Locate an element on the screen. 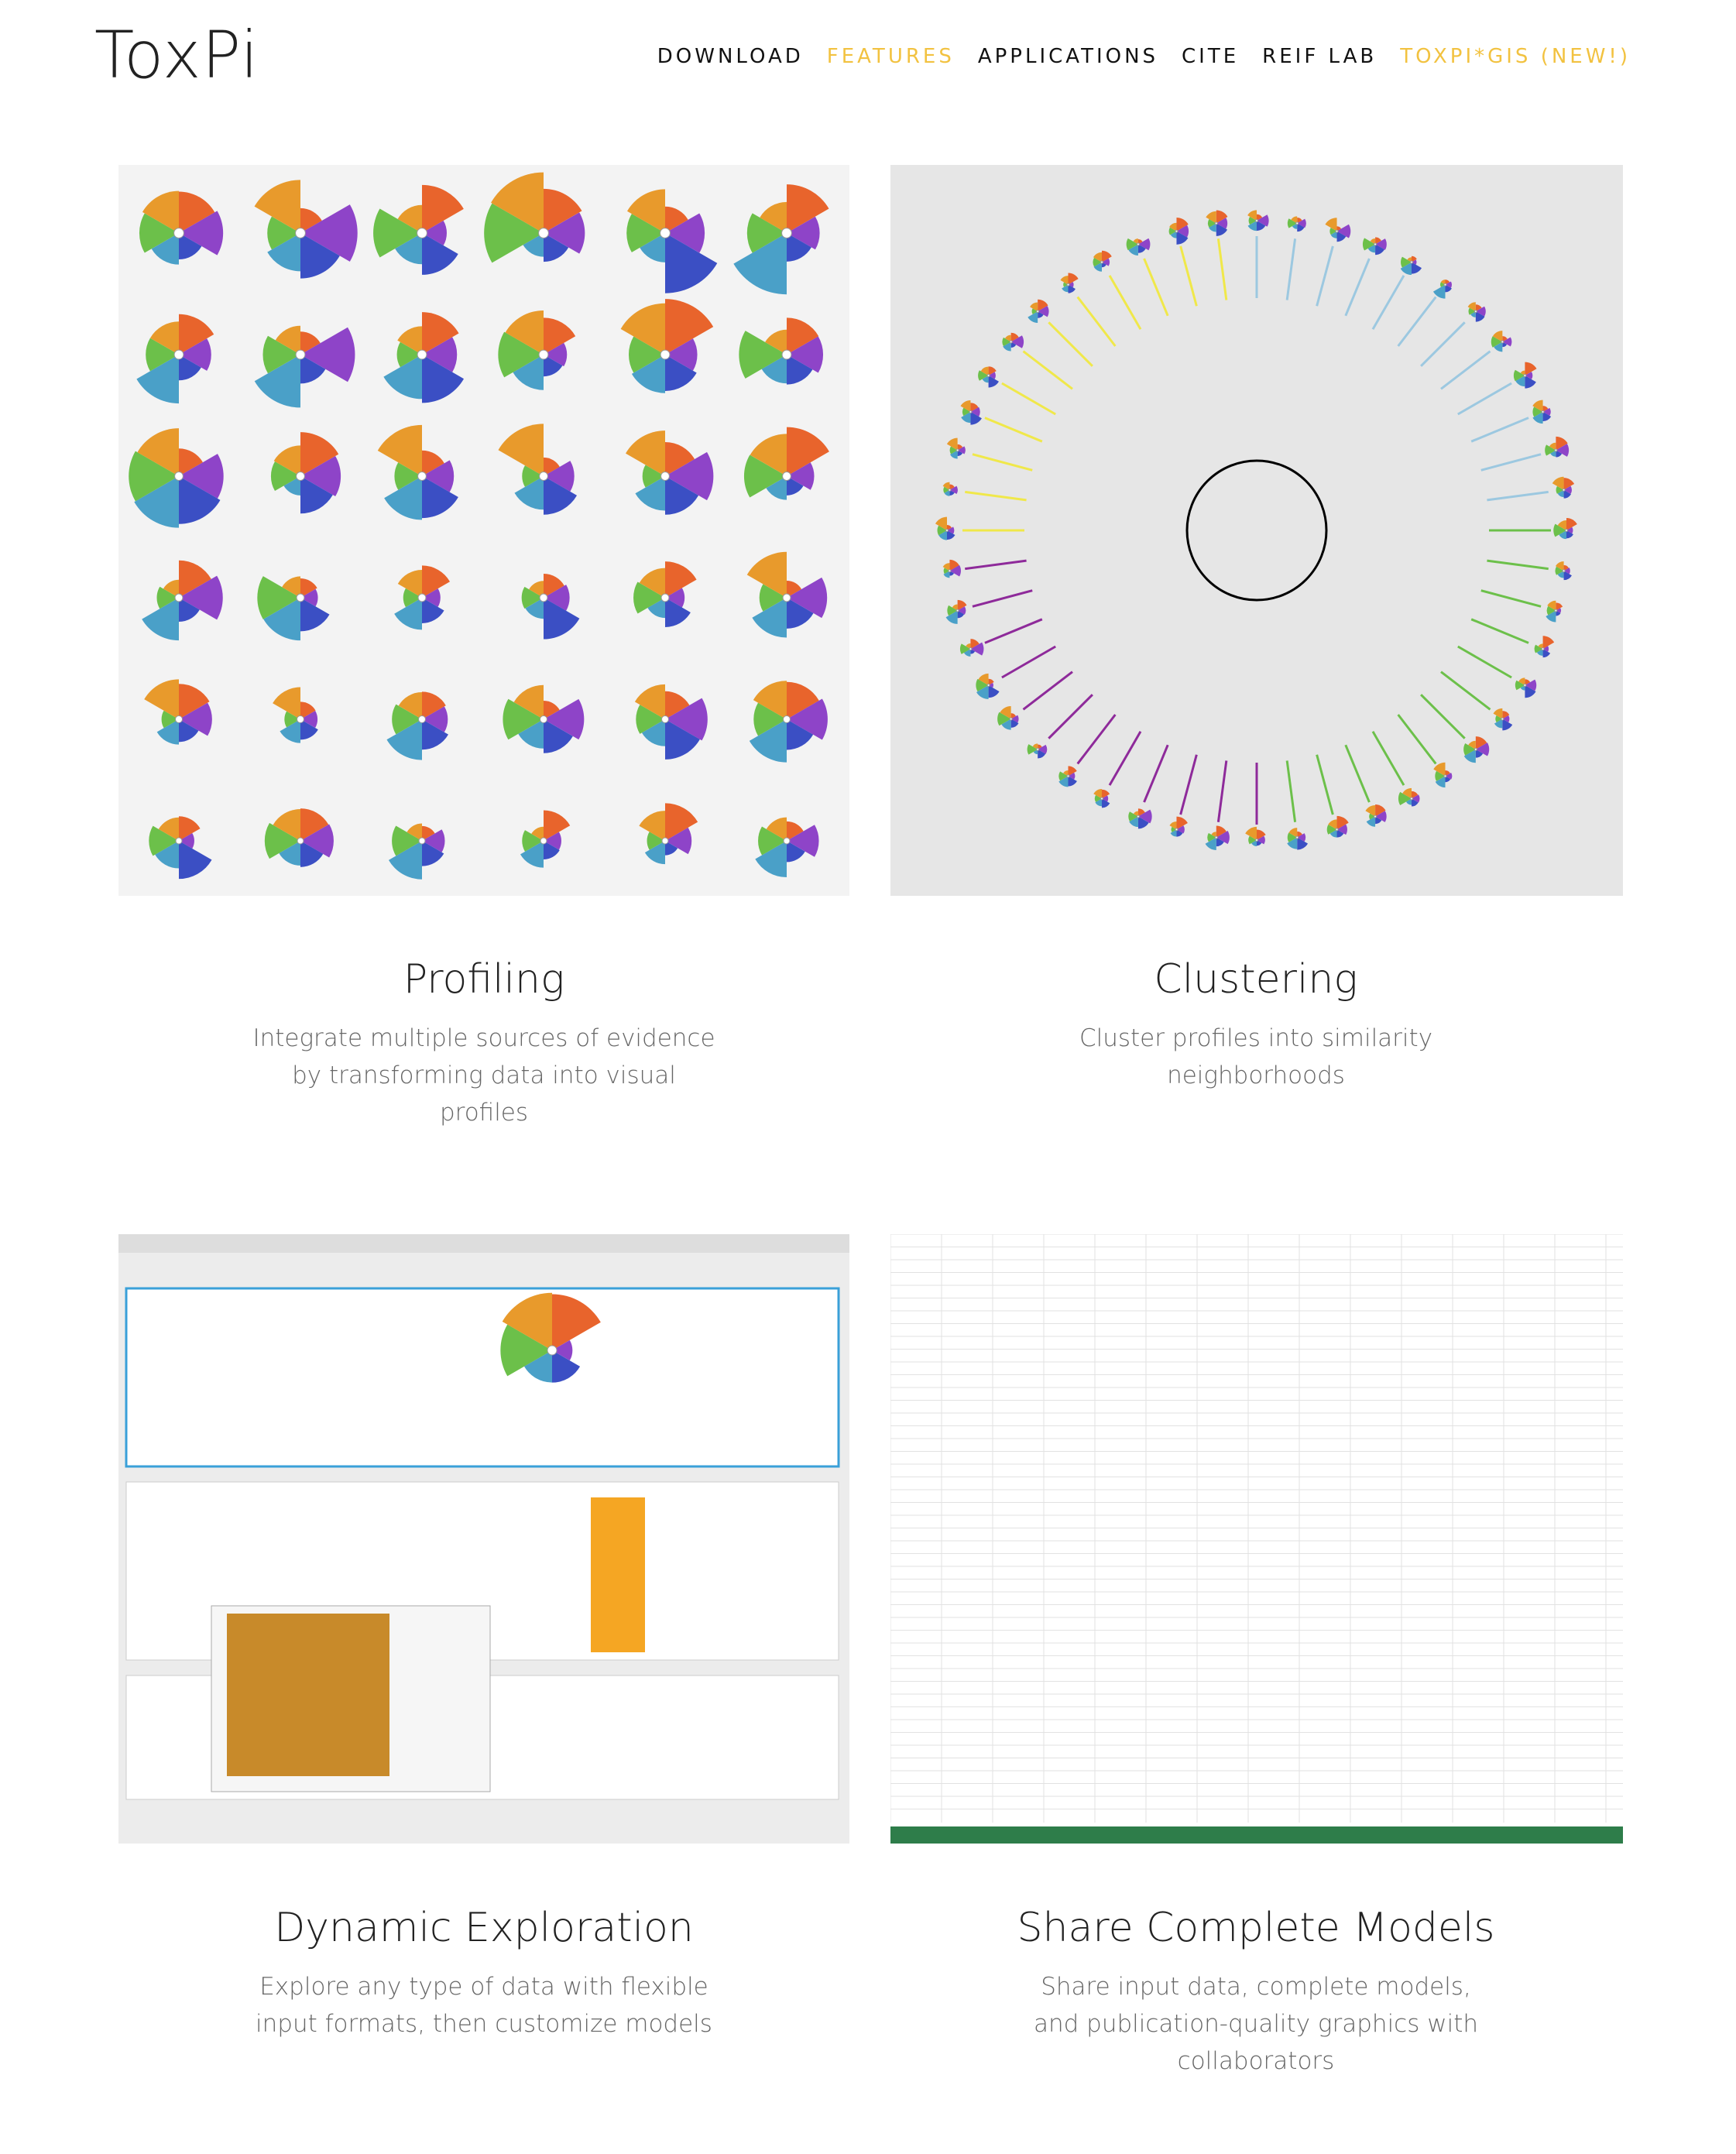 The width and height of the screenshot is (1736, 2154). nav-link: REIF LAB is located at coordinates (1319, 56).